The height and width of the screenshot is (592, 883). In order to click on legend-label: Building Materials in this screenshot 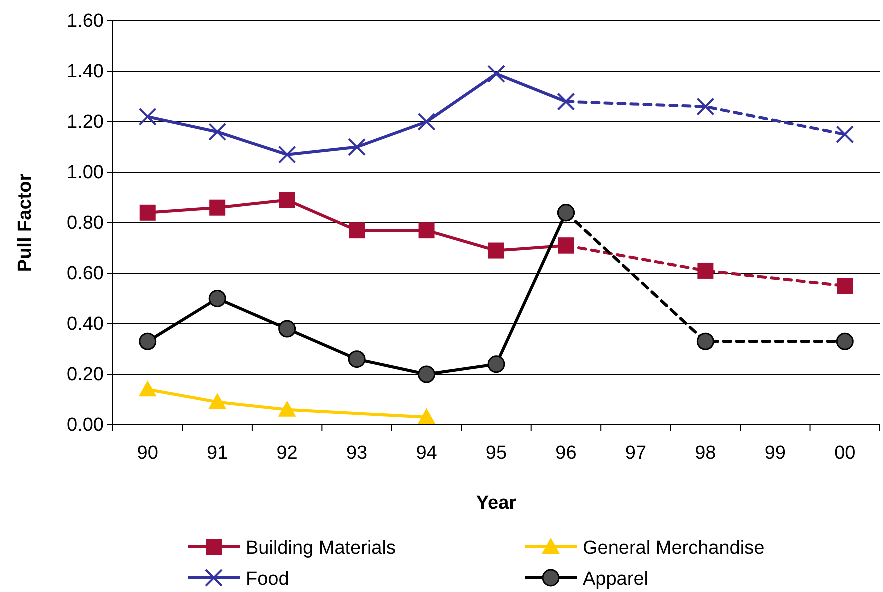, I will do `click(321, 548)`.